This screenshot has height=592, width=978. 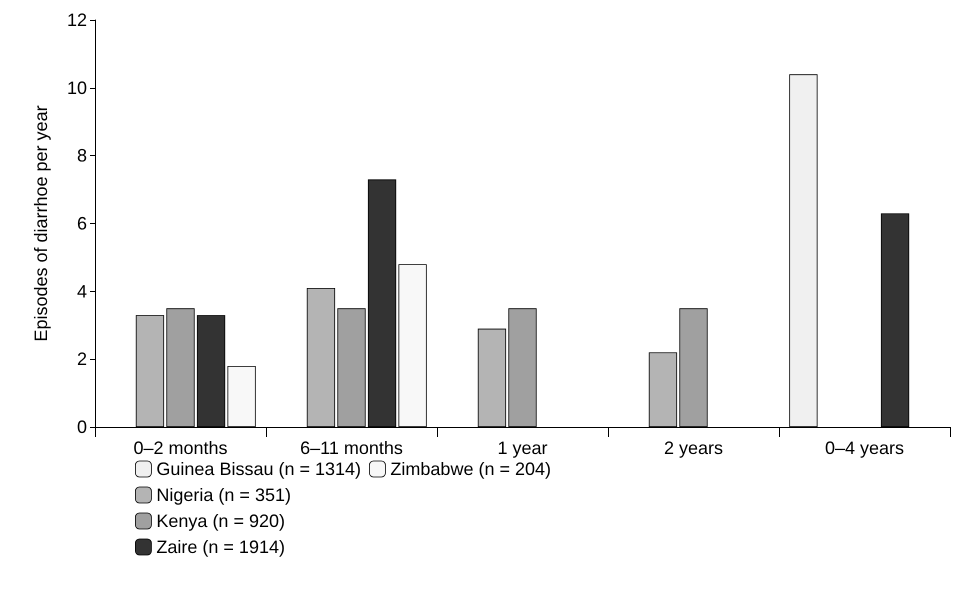 I want to click on y-tick-label: 8, so click(x=81, y=156).